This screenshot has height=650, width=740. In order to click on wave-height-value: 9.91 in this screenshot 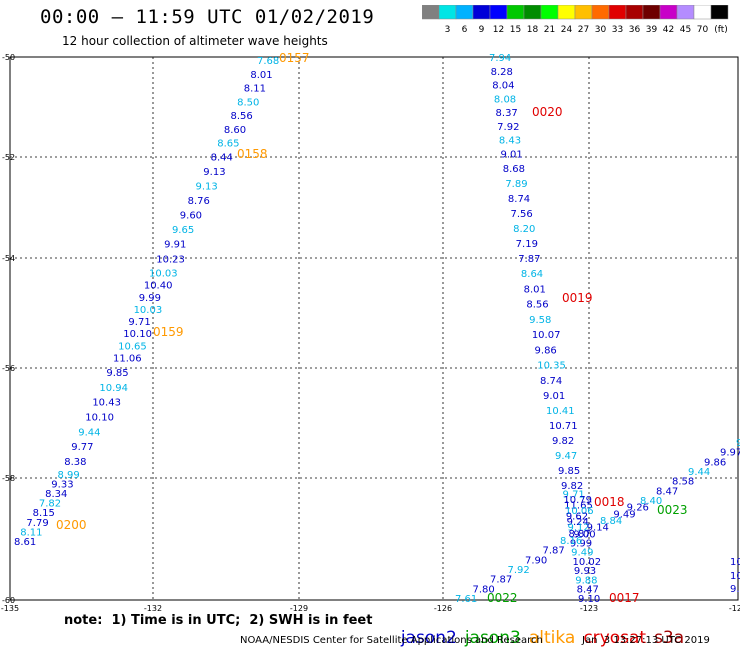, I will do `click(175, 245)`.